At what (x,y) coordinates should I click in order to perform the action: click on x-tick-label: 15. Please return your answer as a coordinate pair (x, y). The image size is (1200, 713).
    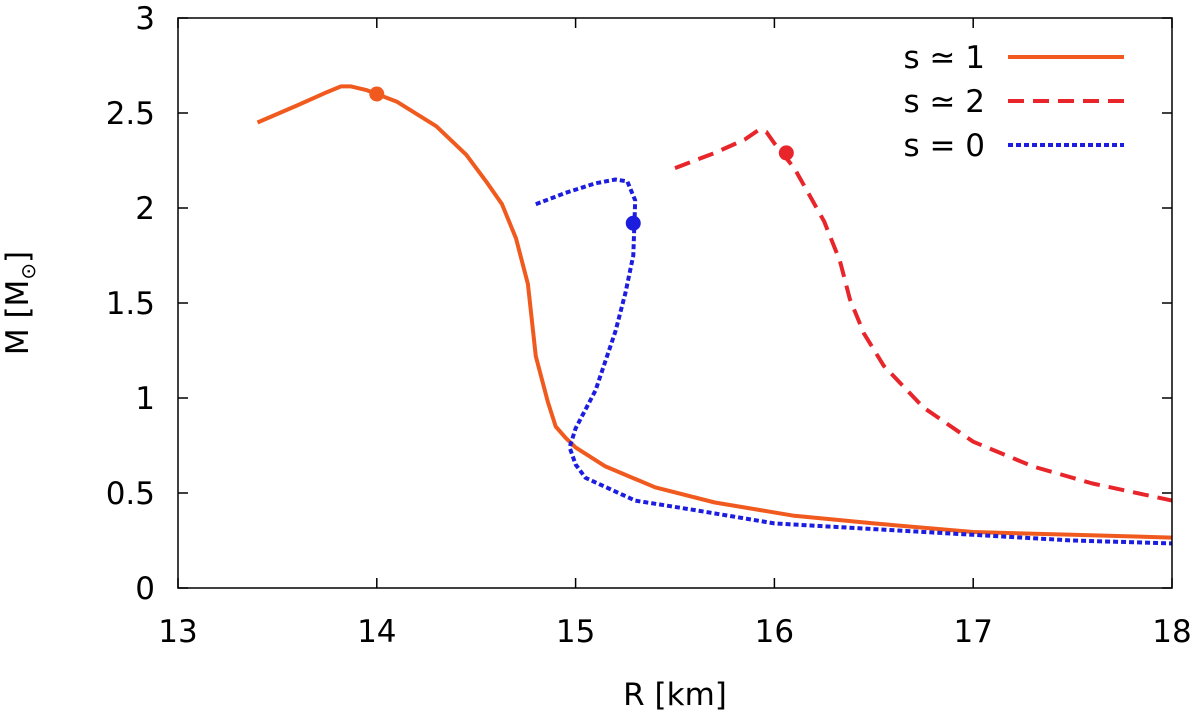
    Looking at the image, I should click on (575, 632).